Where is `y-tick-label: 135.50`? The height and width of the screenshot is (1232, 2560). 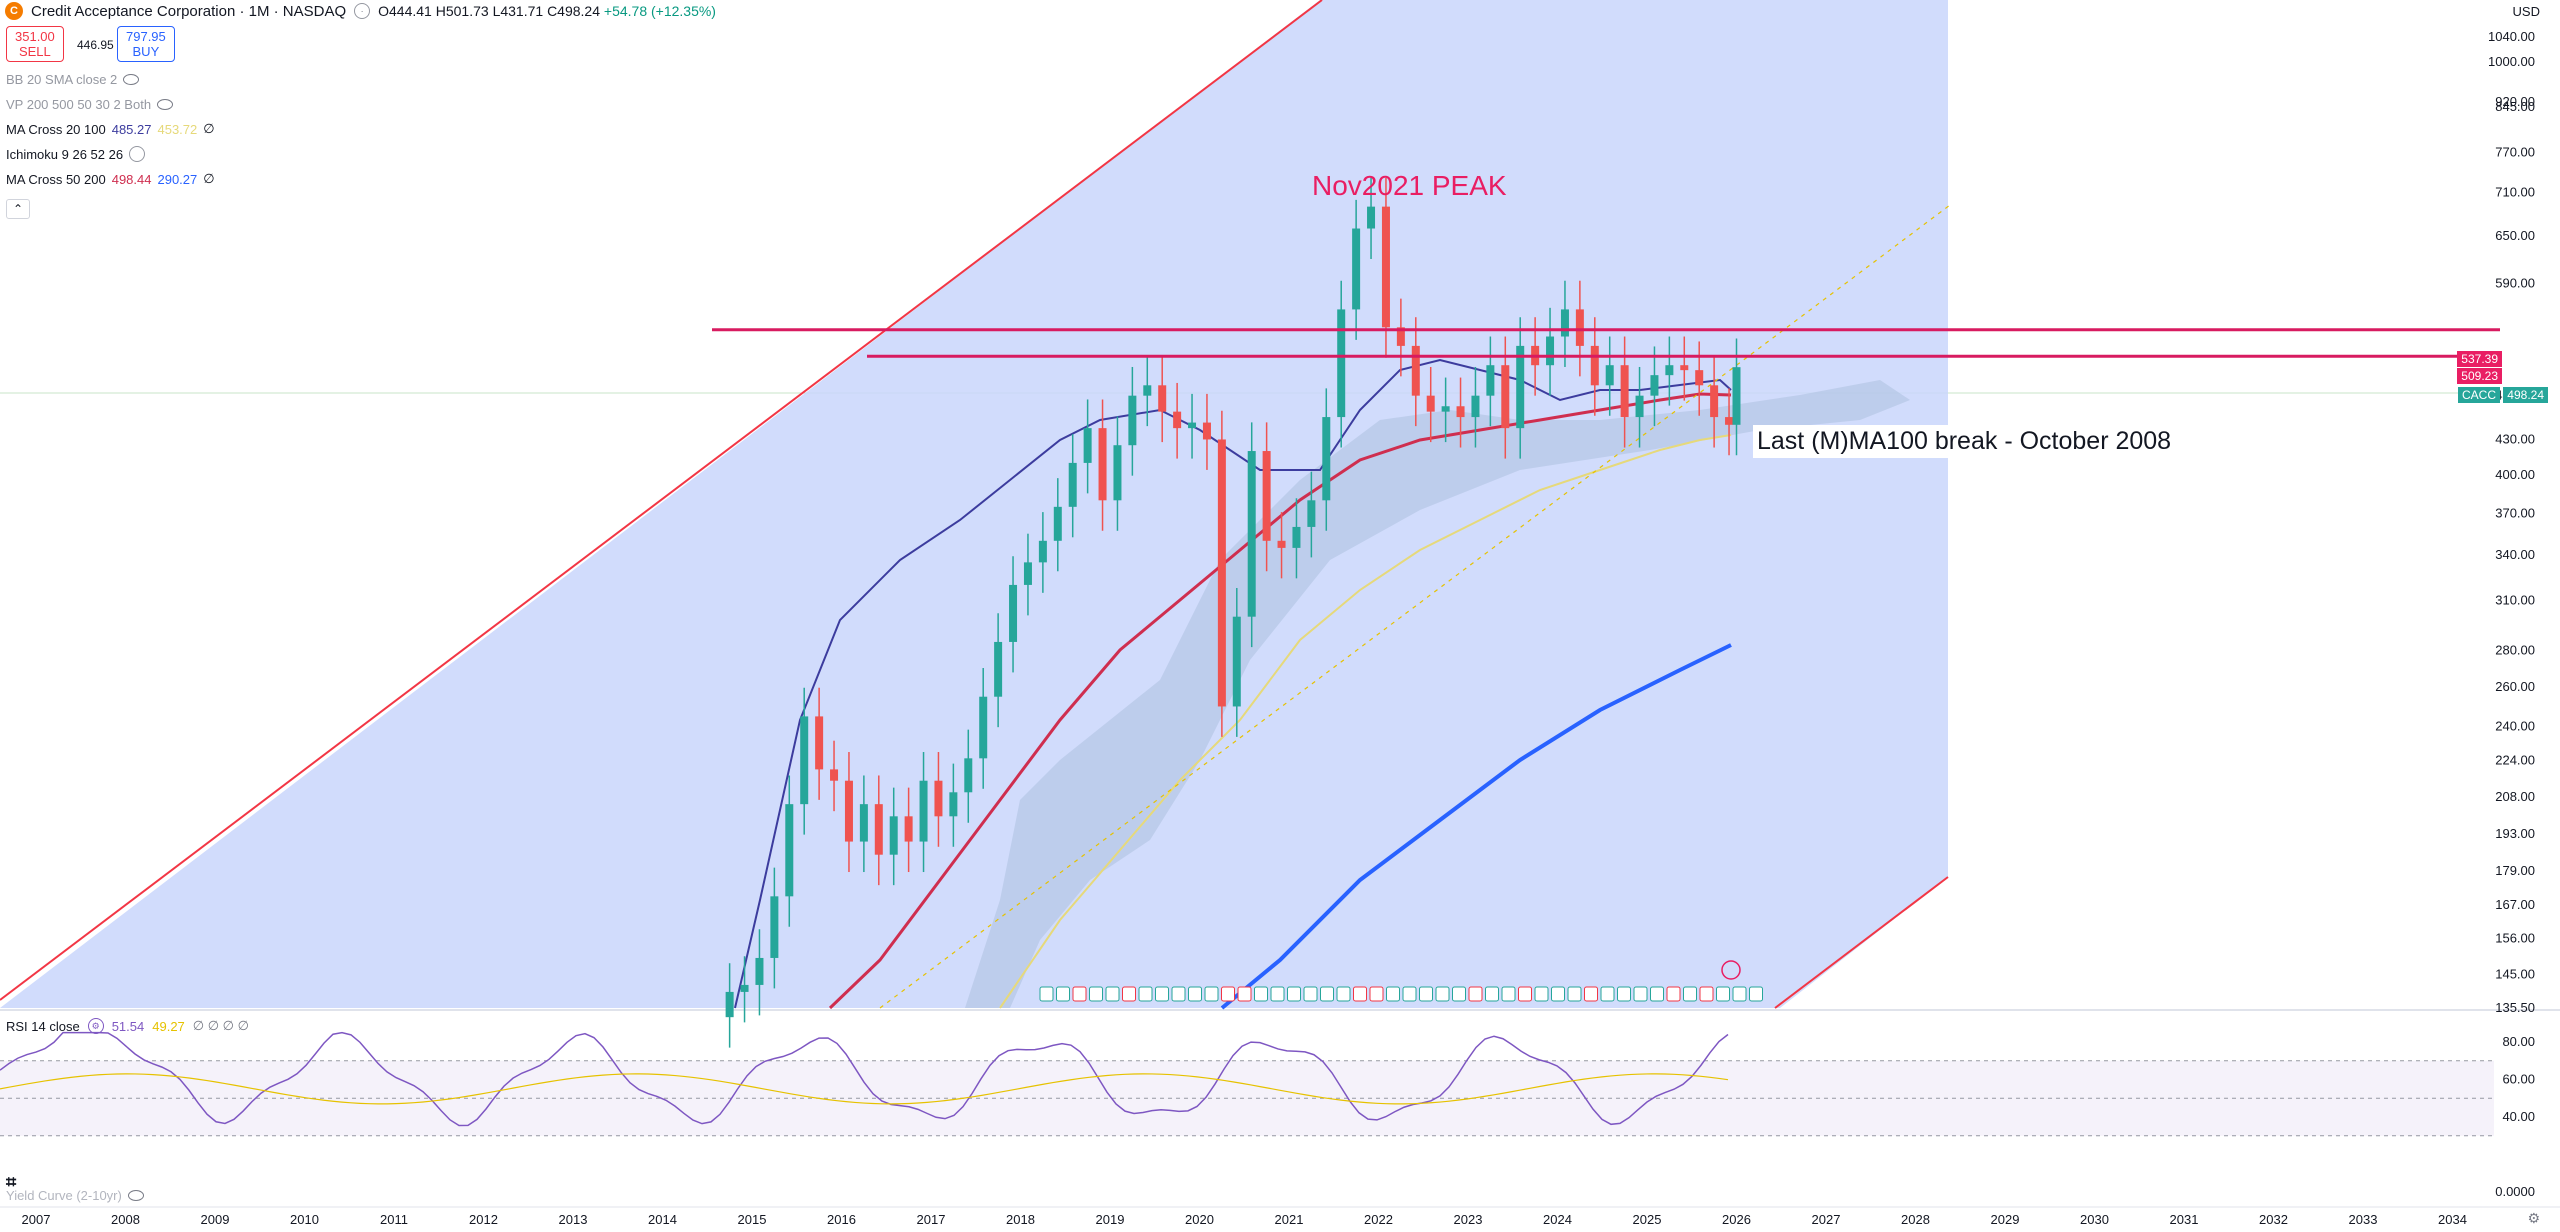 y-tick-label: 135.50 is located at coordinates (2515, 1007).